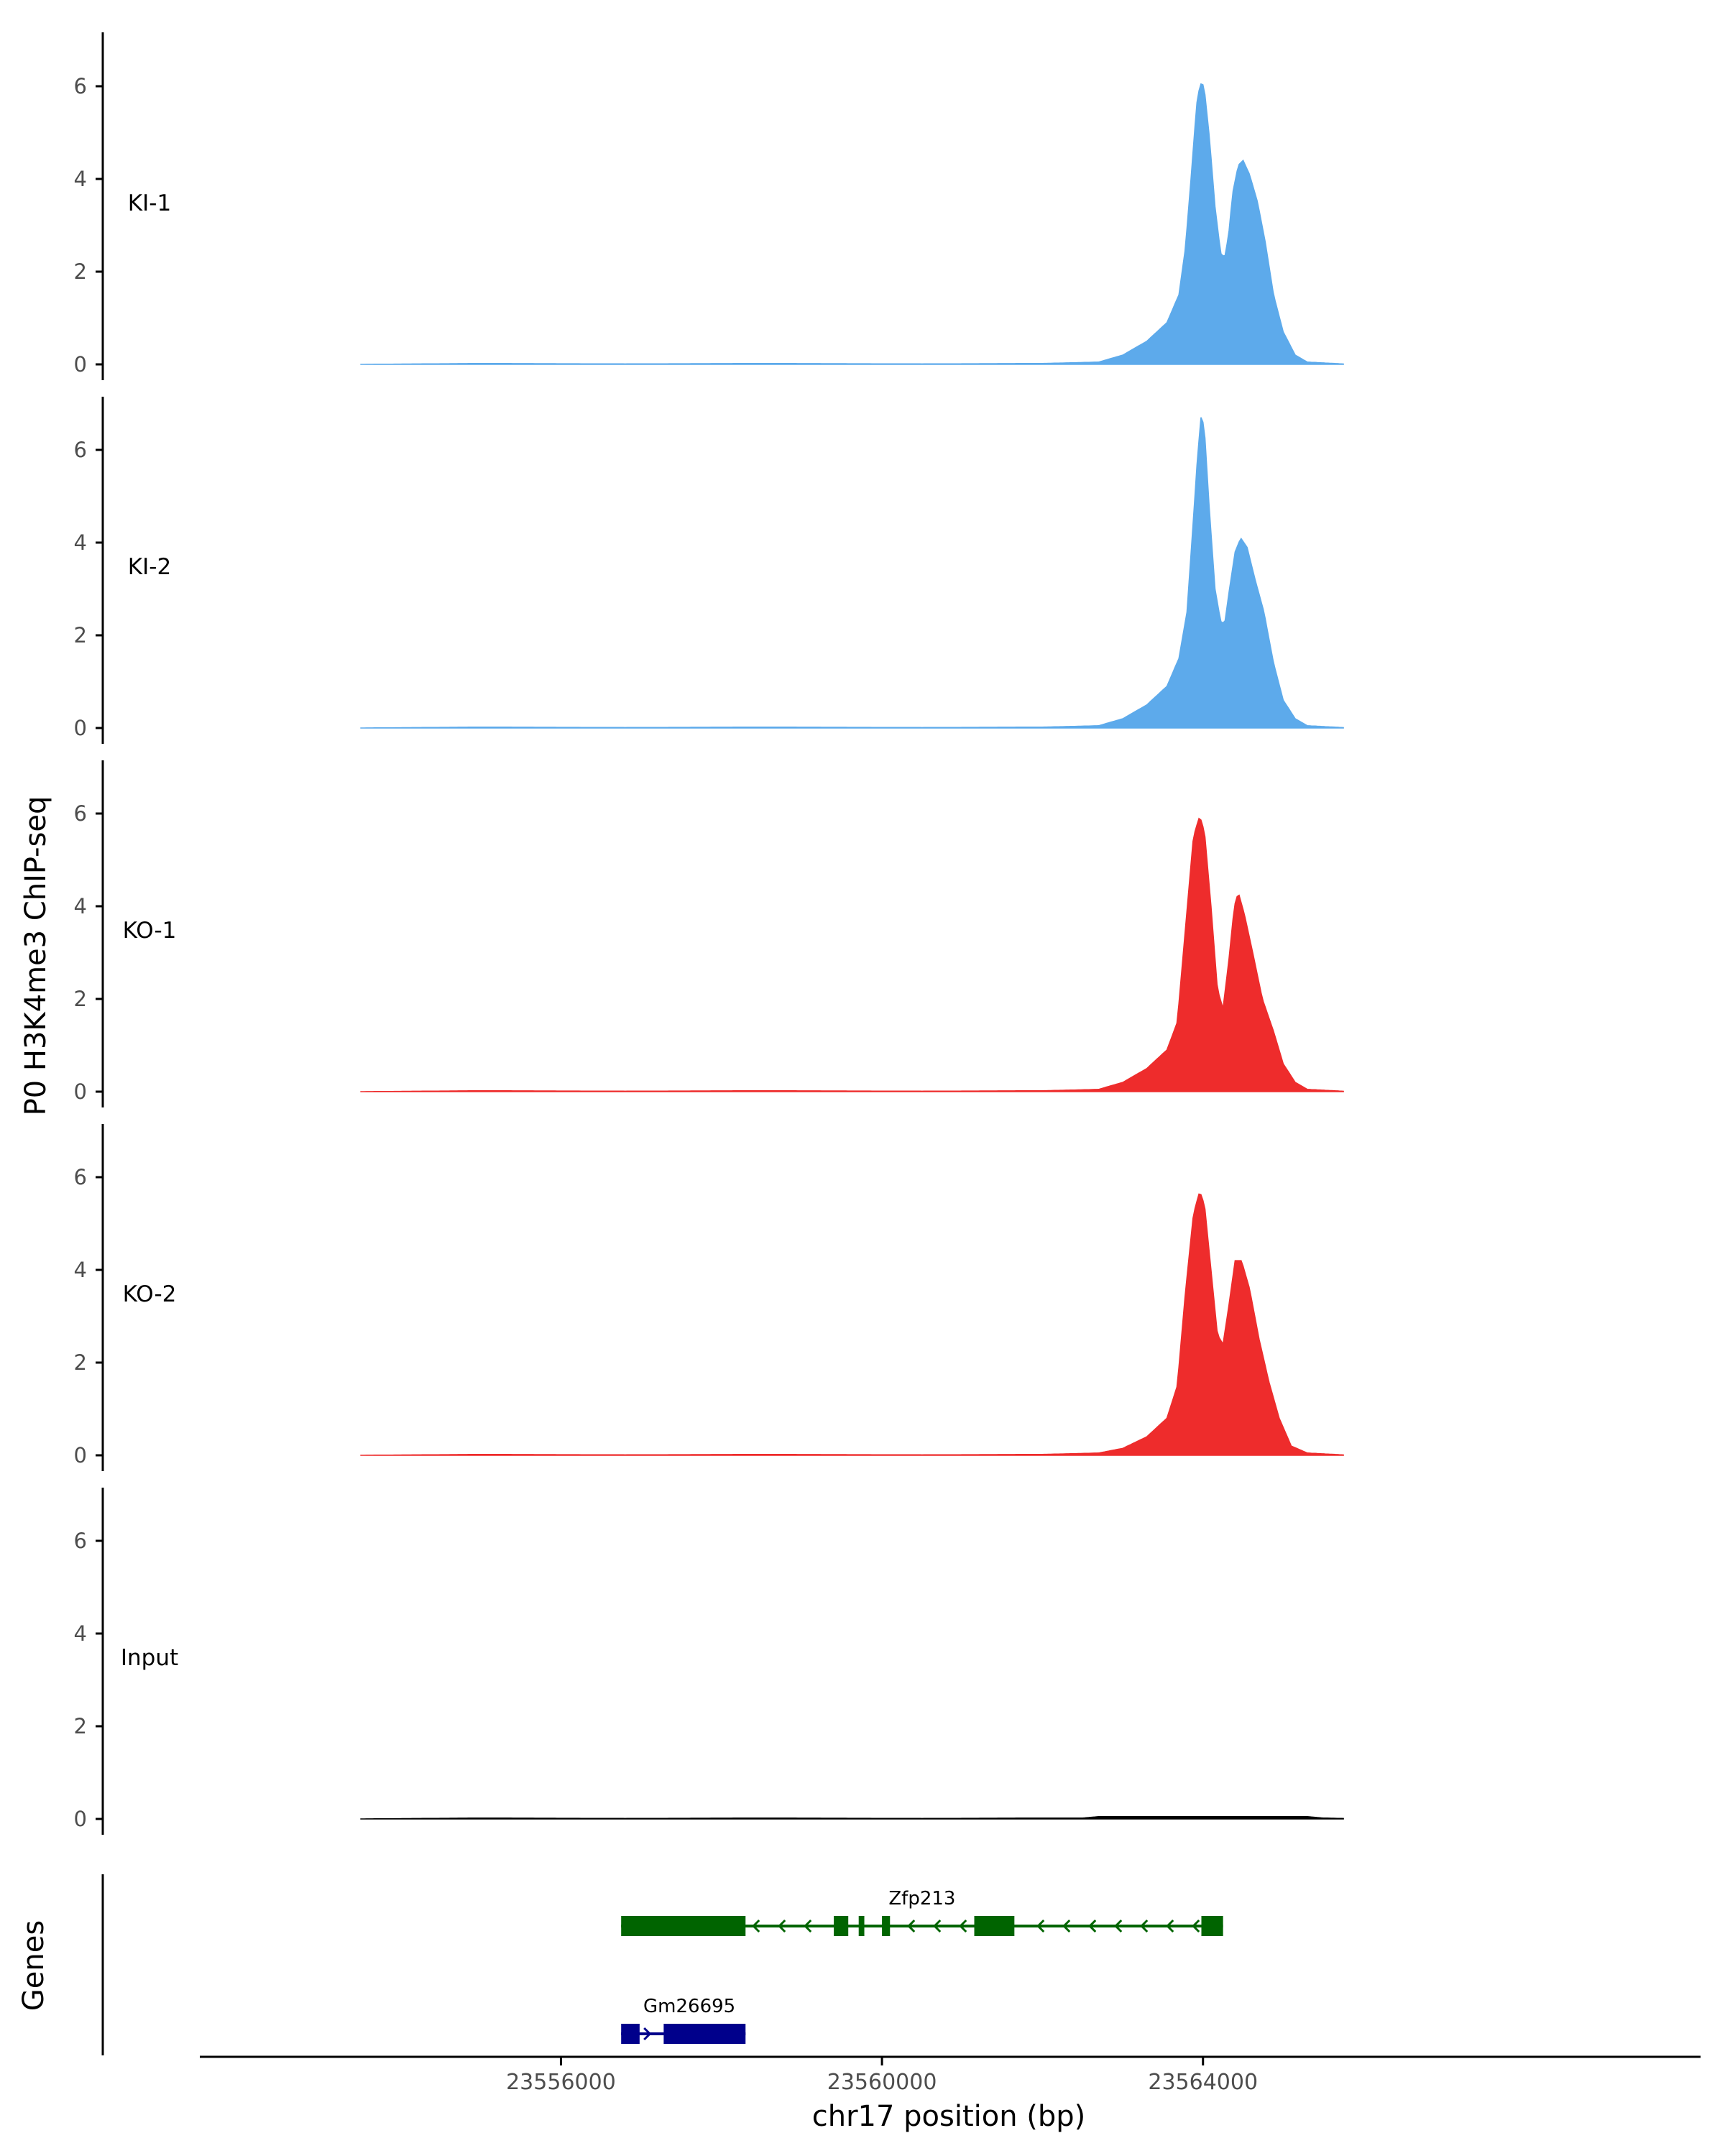  Describe the element at coordinates (689, 2006) in the screenshot. I see `gene-label: Gm26695` at that location.